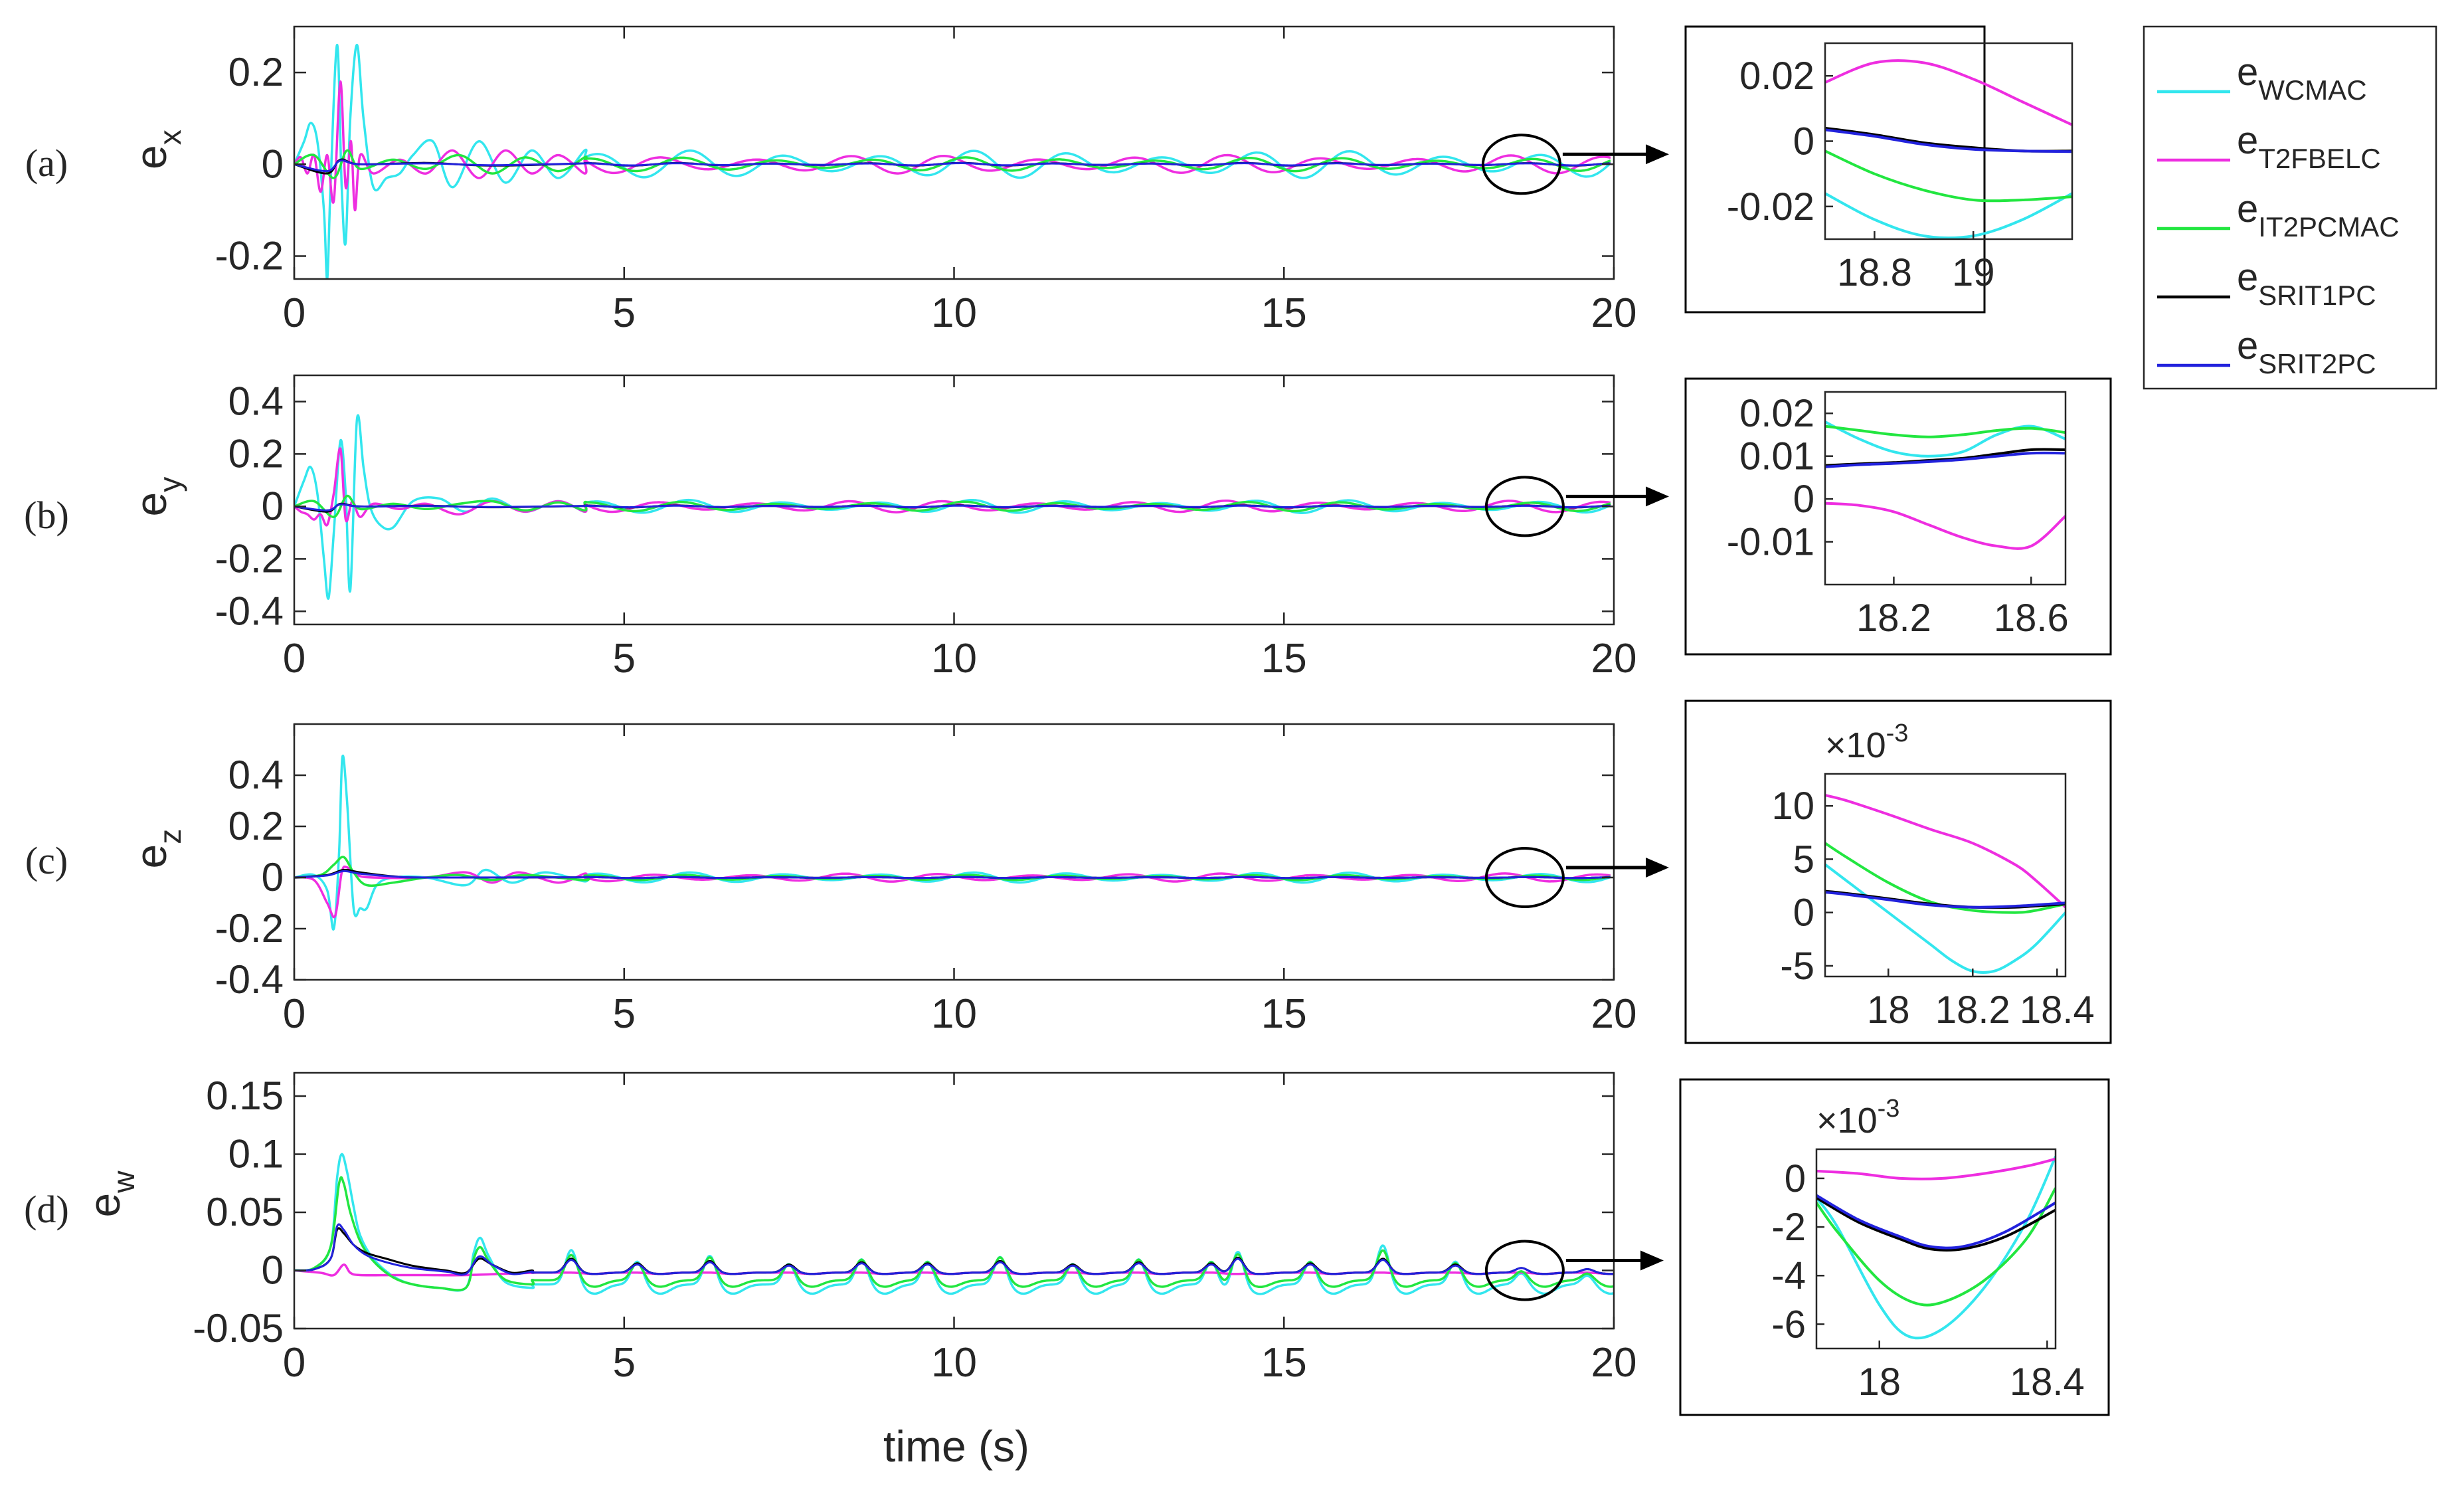 The image size is (2464, 1490). What do you see at coordinates (2309, 146) in the screenshot?
I see `legend-label: eT2FBELC` at bounding box center [2309, 146].